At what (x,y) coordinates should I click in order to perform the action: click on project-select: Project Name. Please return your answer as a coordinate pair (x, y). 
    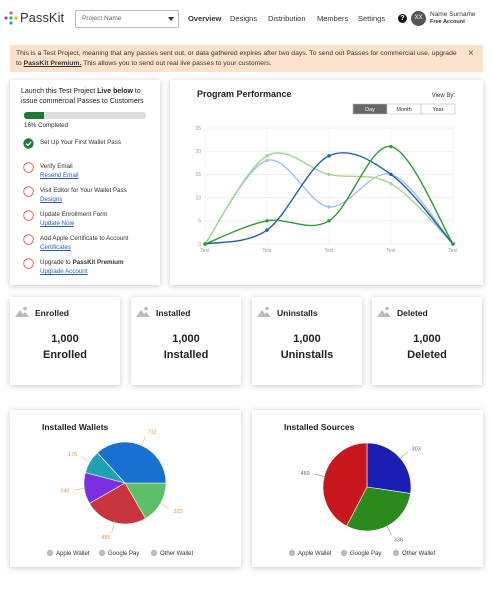
    Looking at the image, I should click on (127, 19).